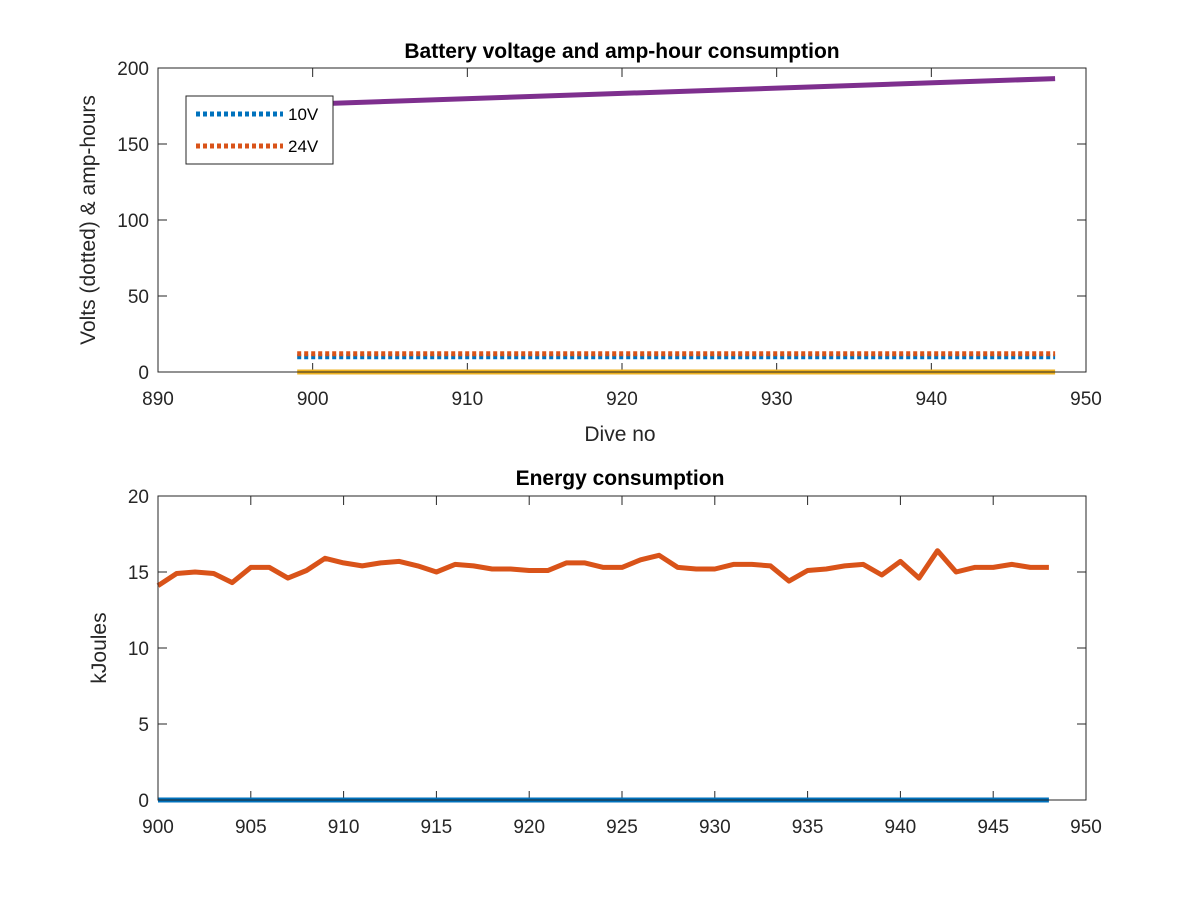 Image resolution: width=1200 pixels, height=900 pixels. I want to click on x-tick-label: 905, so click(251, 827).